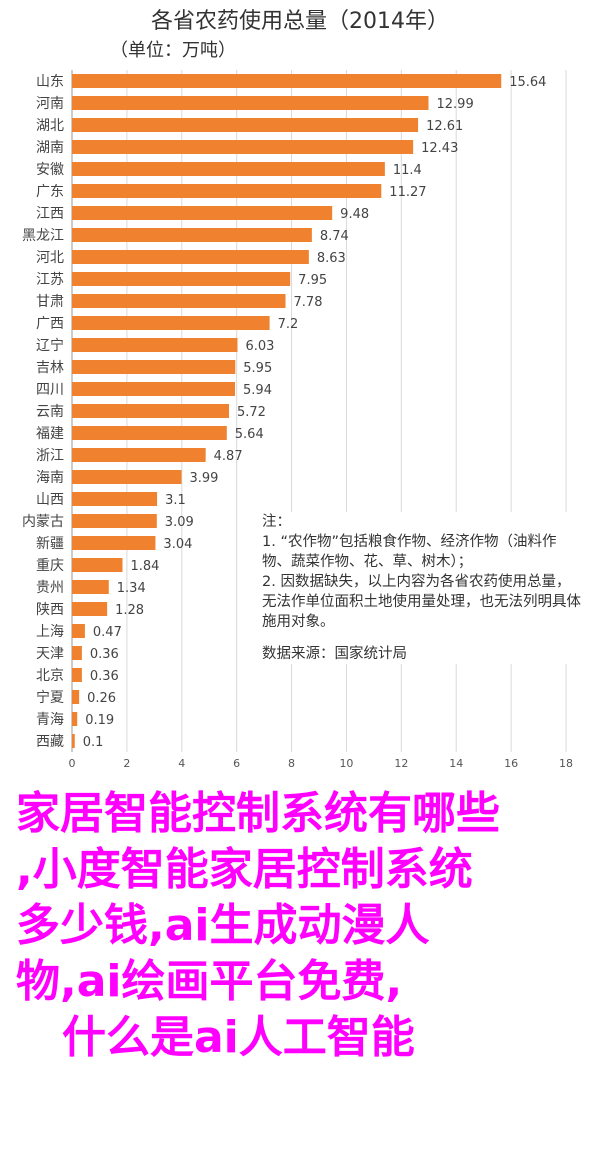  What do you see at coordinates (144, 566) in the screenshot?
I see `data-label: 1.84` at bounding box center [144, 566].